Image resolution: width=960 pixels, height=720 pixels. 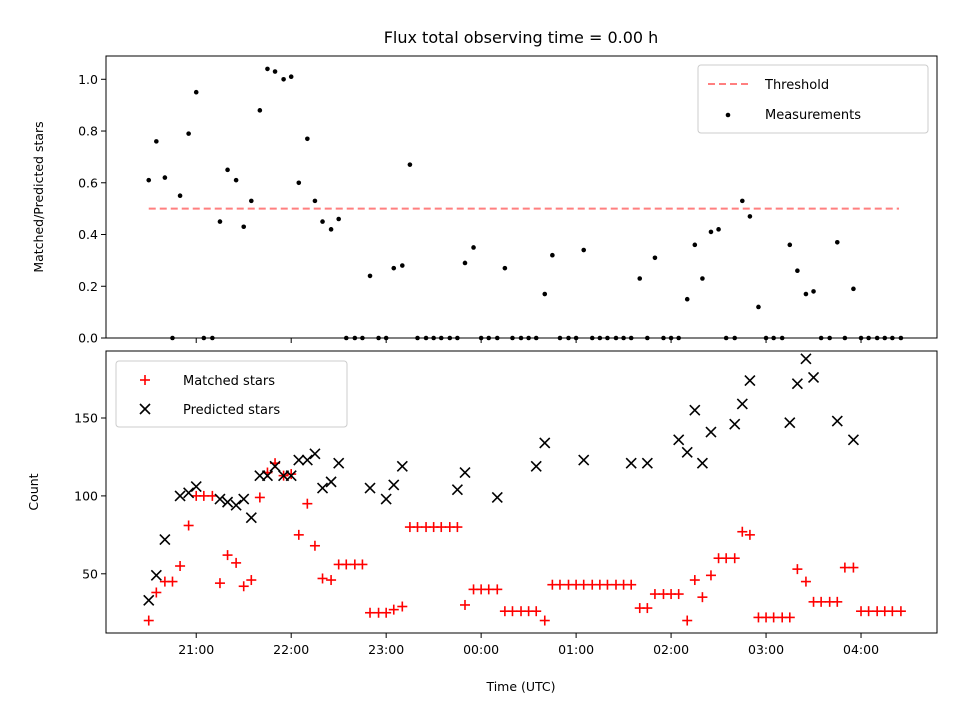 I want to click on legend-matched-label: Matched stars, so click(x=229, y=381).